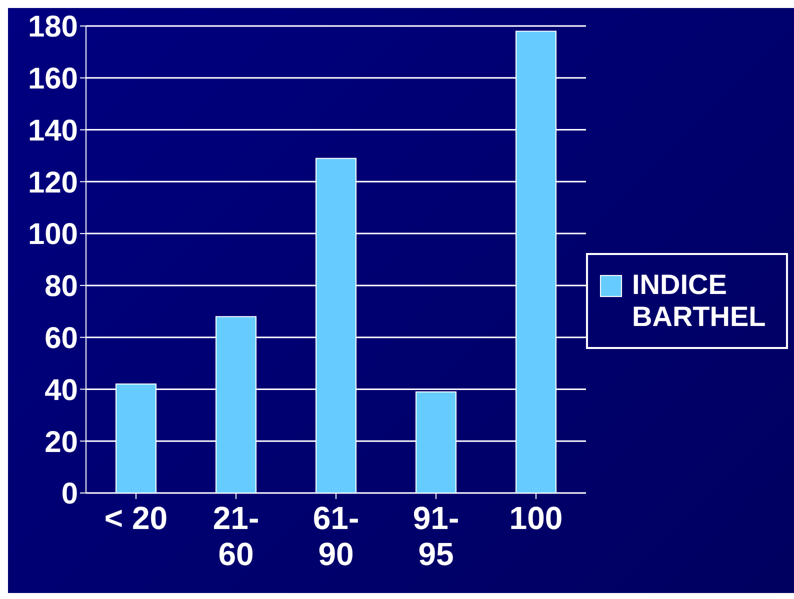  Describe the element at coordinates (436, 536) in the screenshot. I see `x-tick-label: 91-95` at that location.